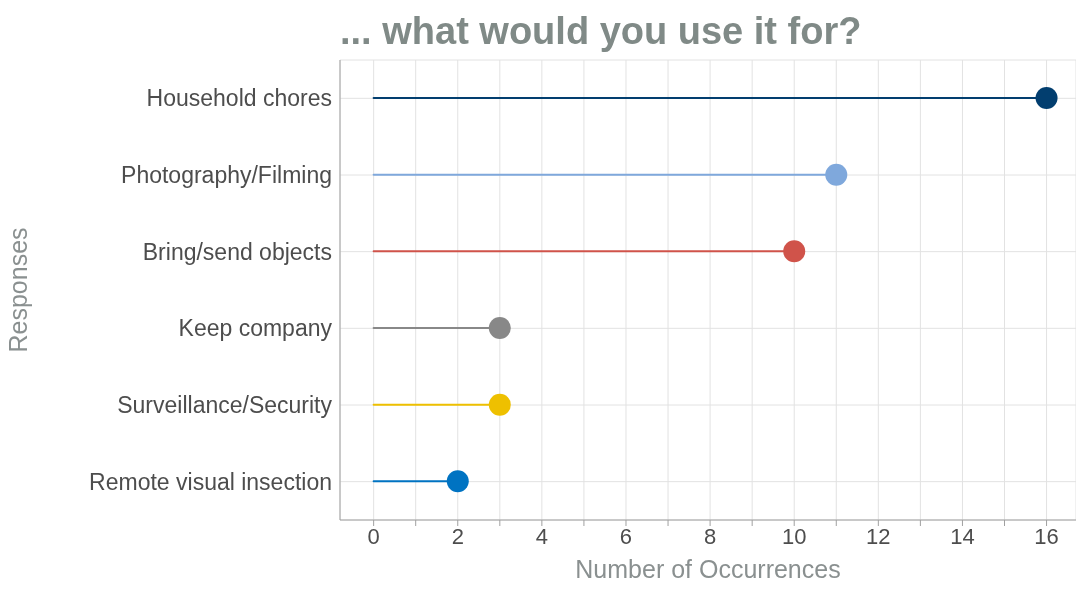 This screenshot has height=590, width=1084. What do you see at coordinates (17, 290) in the screenshot?
I see `y-axis-title: Responses` at bounding box center [17, 290].